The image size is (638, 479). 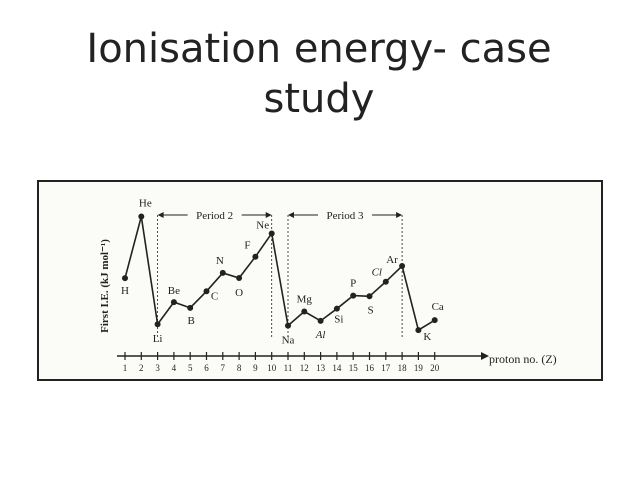 What do you see at coordinates (141, 368) in the screenshot?
I see `x-tick-label: 2` at bounding box center [141, 368].